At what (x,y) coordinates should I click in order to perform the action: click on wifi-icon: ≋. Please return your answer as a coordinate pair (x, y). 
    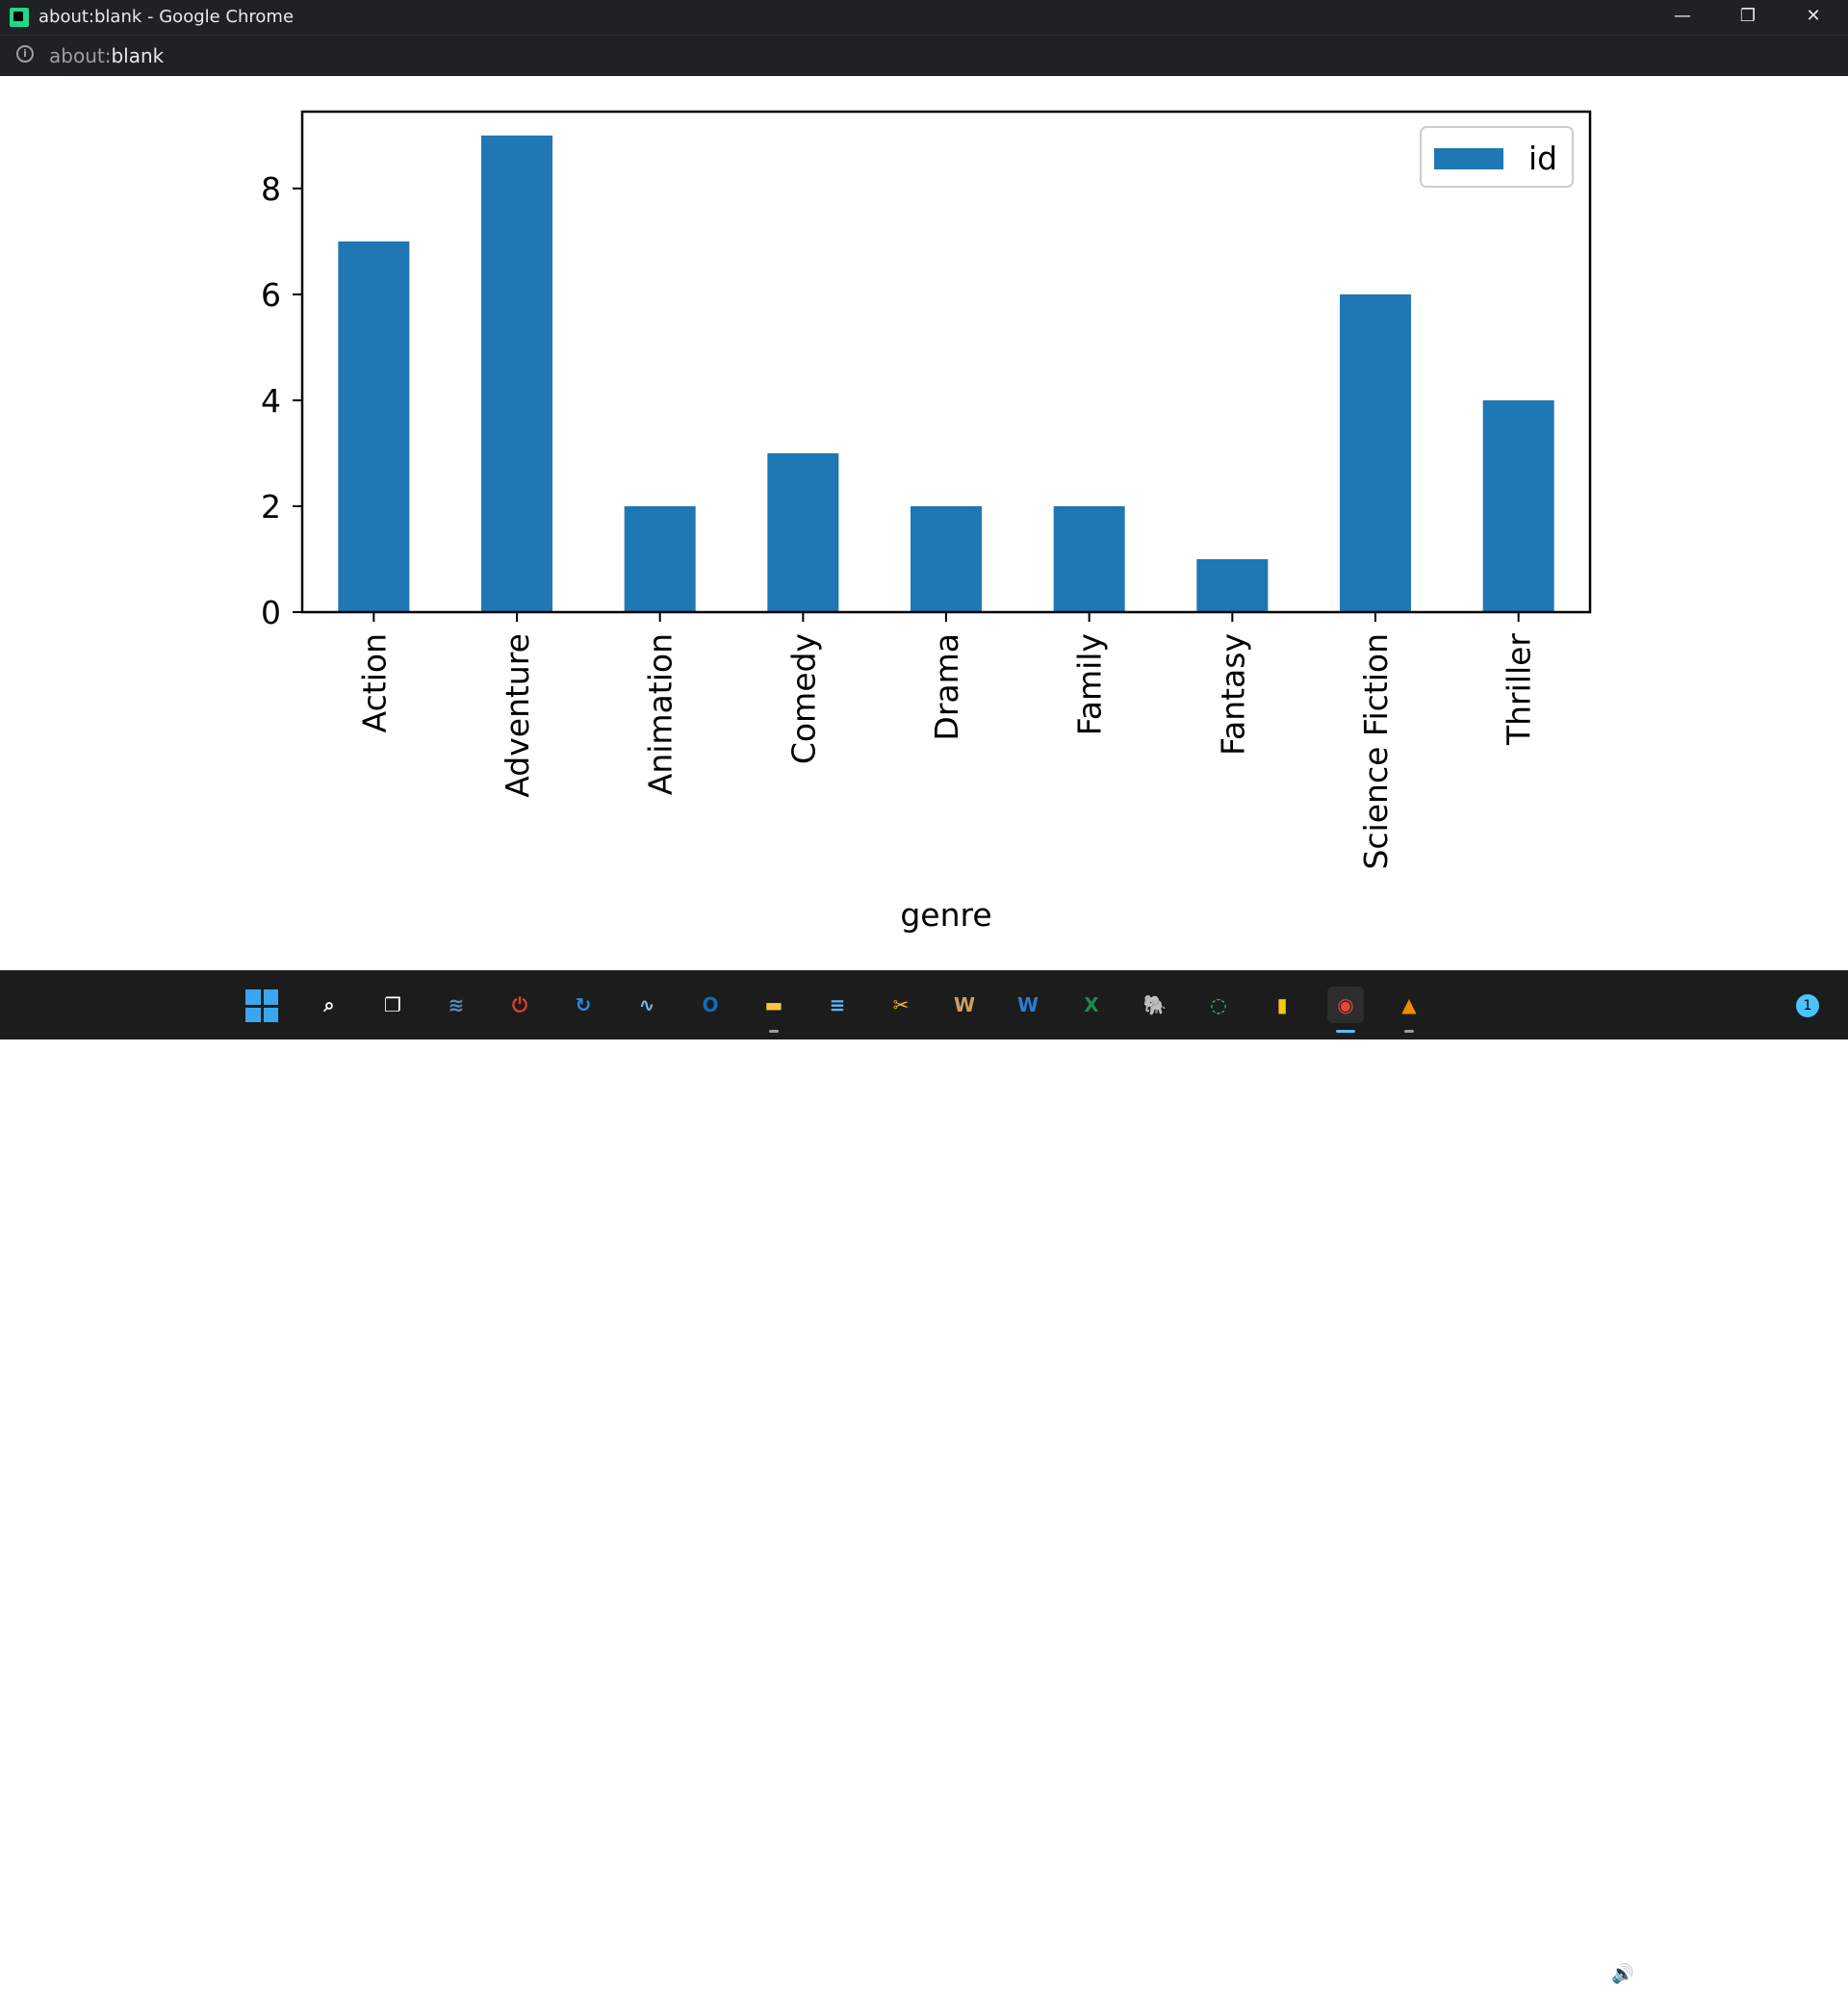
    Looking at the image, I should click on (1586, 1975).